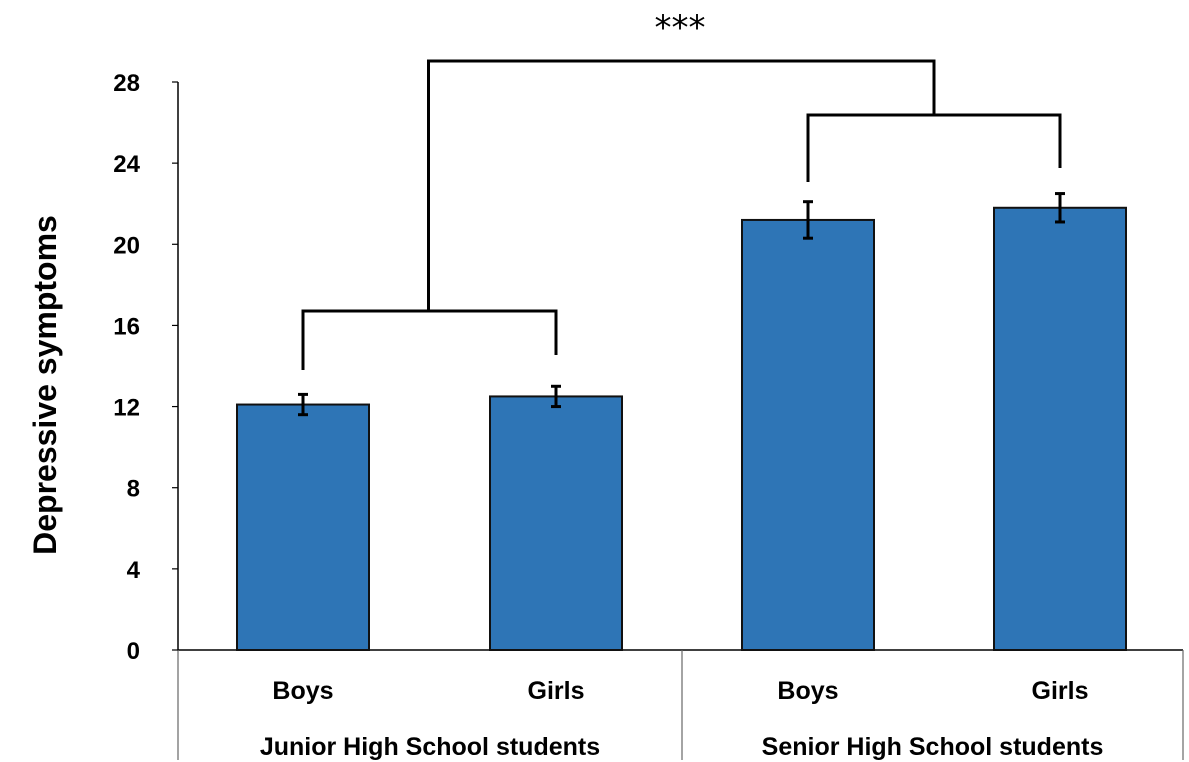 The width and height of the screenshot is (1189, 762). I want to click on bracket-junior, so click(429, 339).